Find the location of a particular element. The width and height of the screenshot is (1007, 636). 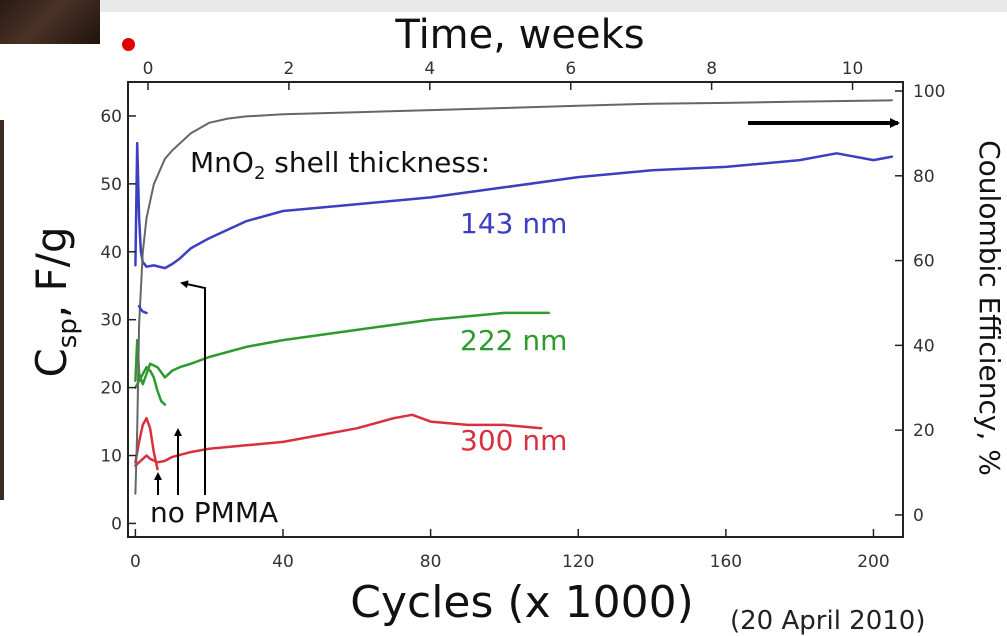

left-axis-tick-label: 30 is located at coordinates (111, 321).